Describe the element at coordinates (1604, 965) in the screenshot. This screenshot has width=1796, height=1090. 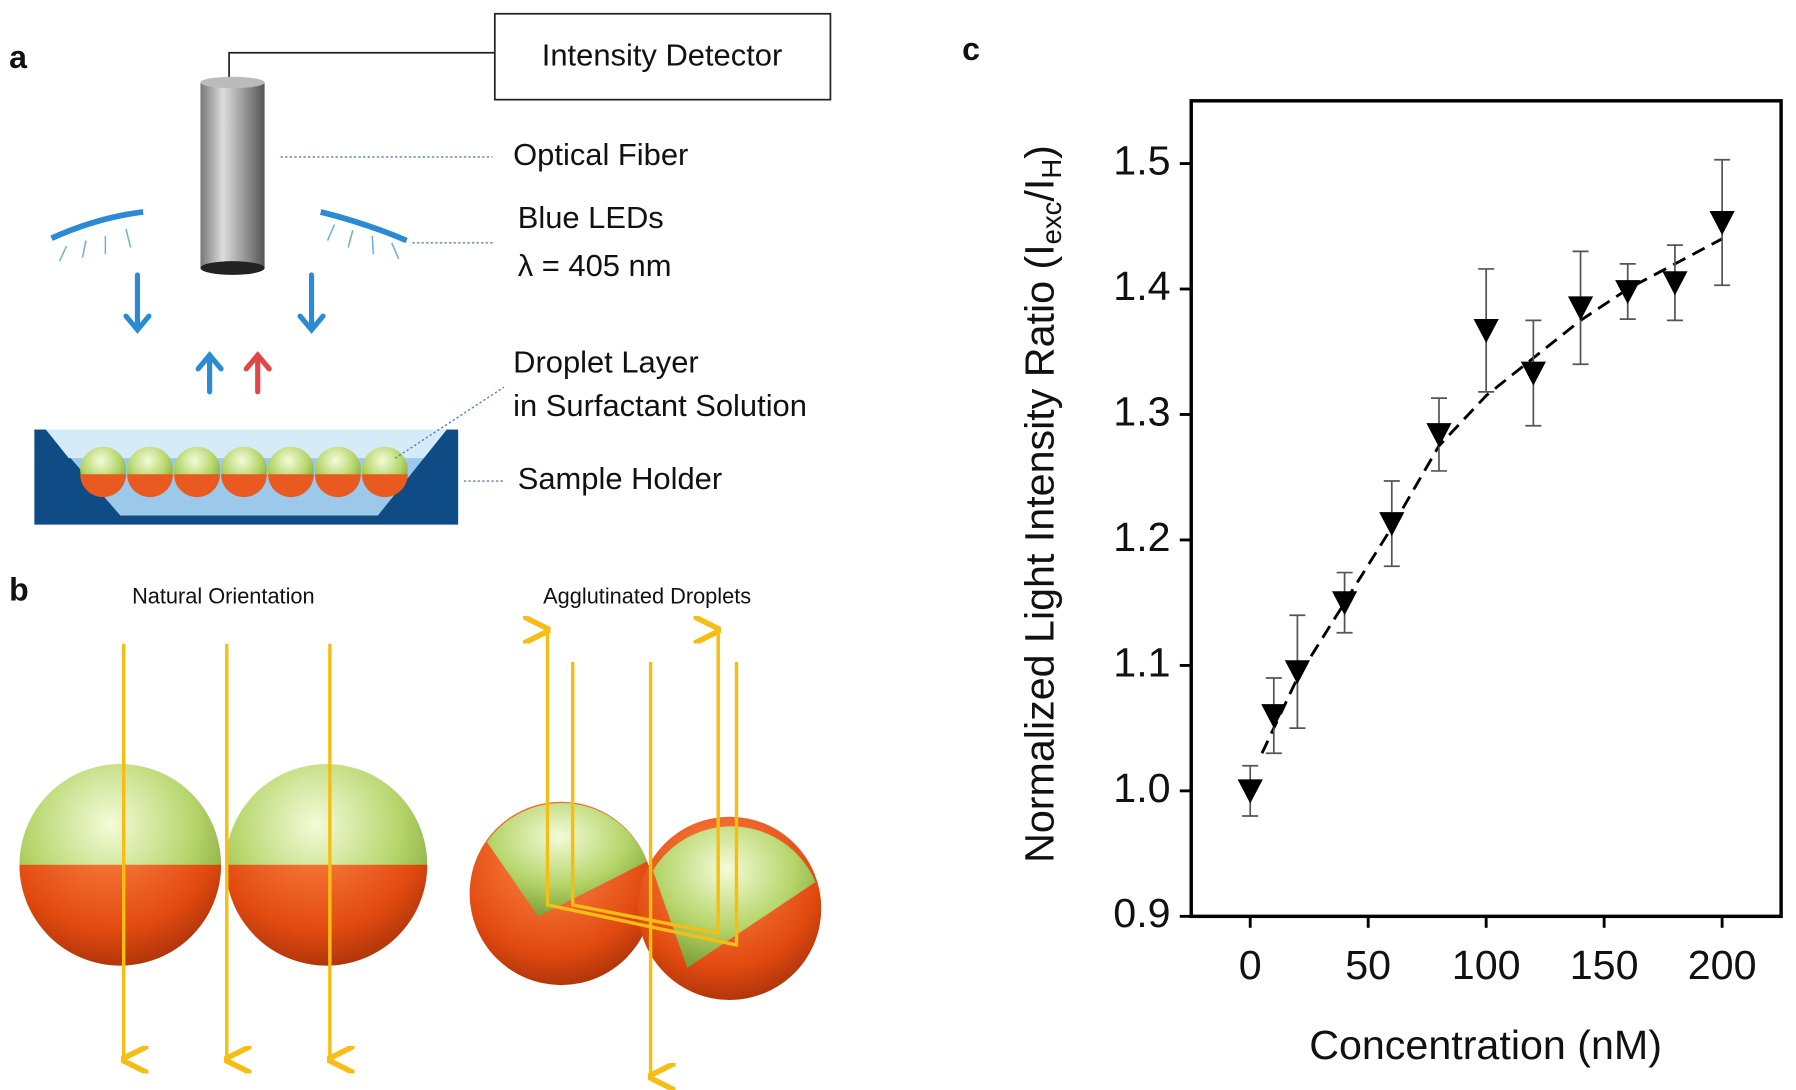
I see `x-tick-label: 150` at that location.